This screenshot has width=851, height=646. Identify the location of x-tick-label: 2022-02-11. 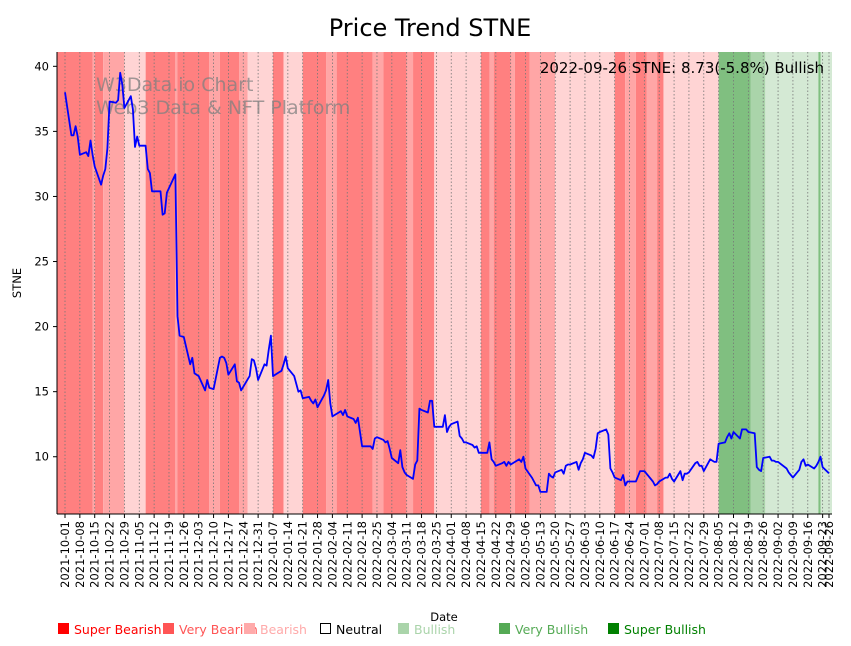
(347, 554).